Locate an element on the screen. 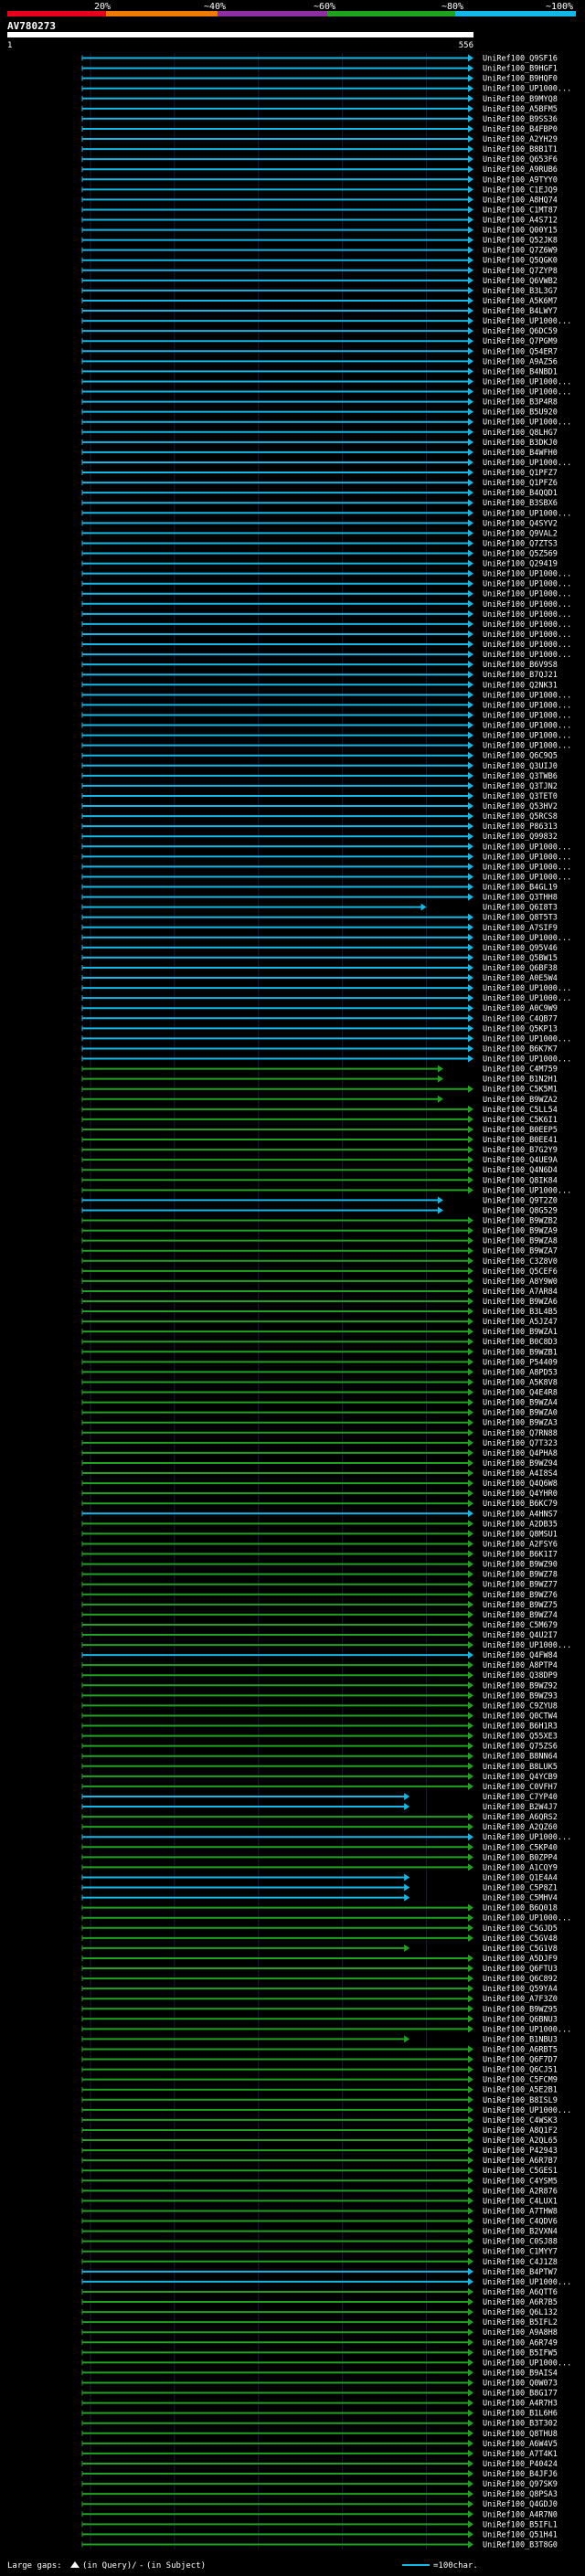  hit-row: UniRef100_B9WZ94 is located at coordinates (319, 1463).